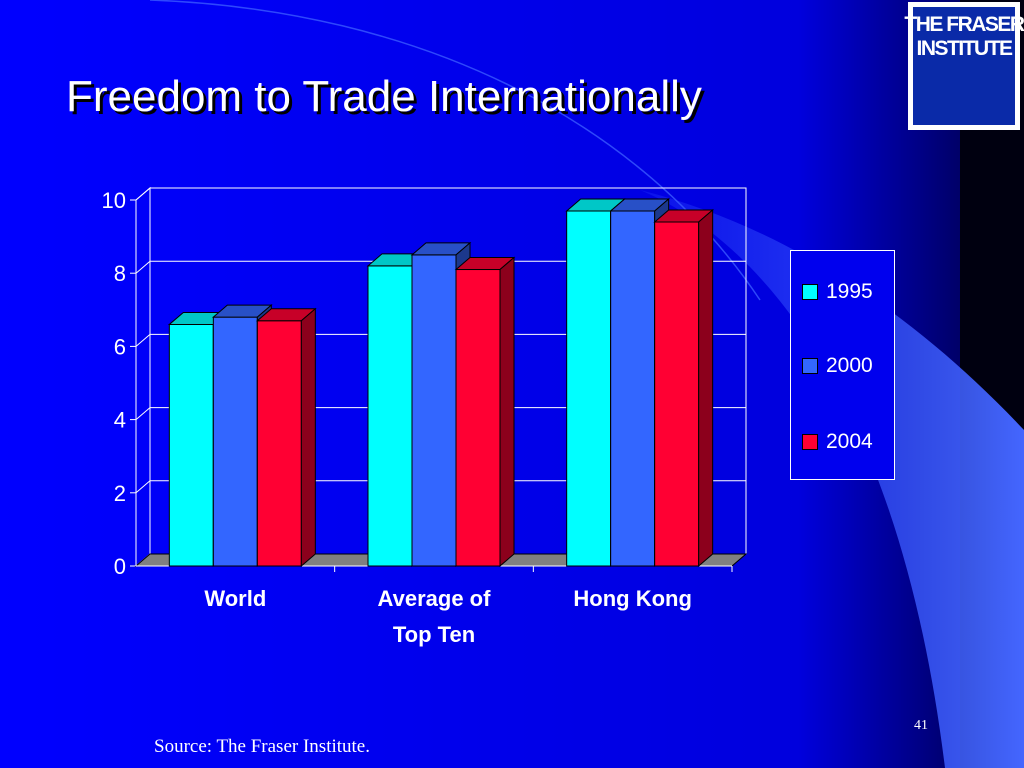 This screenshot has width=1024, height=768. Describe the element at coordinates (120, 346) in the screenshot. I see `y-tick-label: 6` at that location.